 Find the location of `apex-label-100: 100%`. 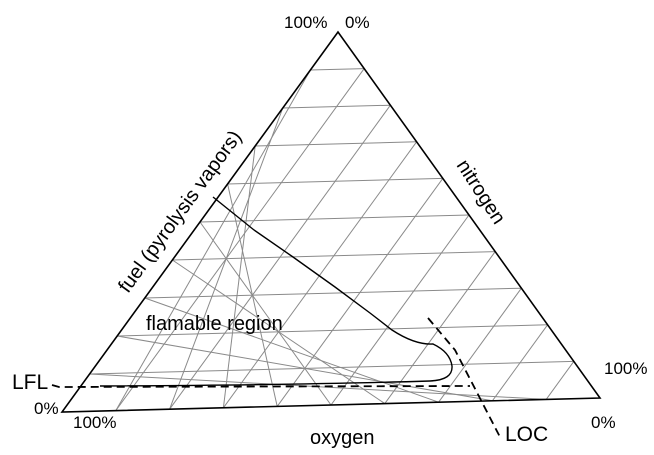

apex-label-100: 100% is located at coordinates (305, 22).